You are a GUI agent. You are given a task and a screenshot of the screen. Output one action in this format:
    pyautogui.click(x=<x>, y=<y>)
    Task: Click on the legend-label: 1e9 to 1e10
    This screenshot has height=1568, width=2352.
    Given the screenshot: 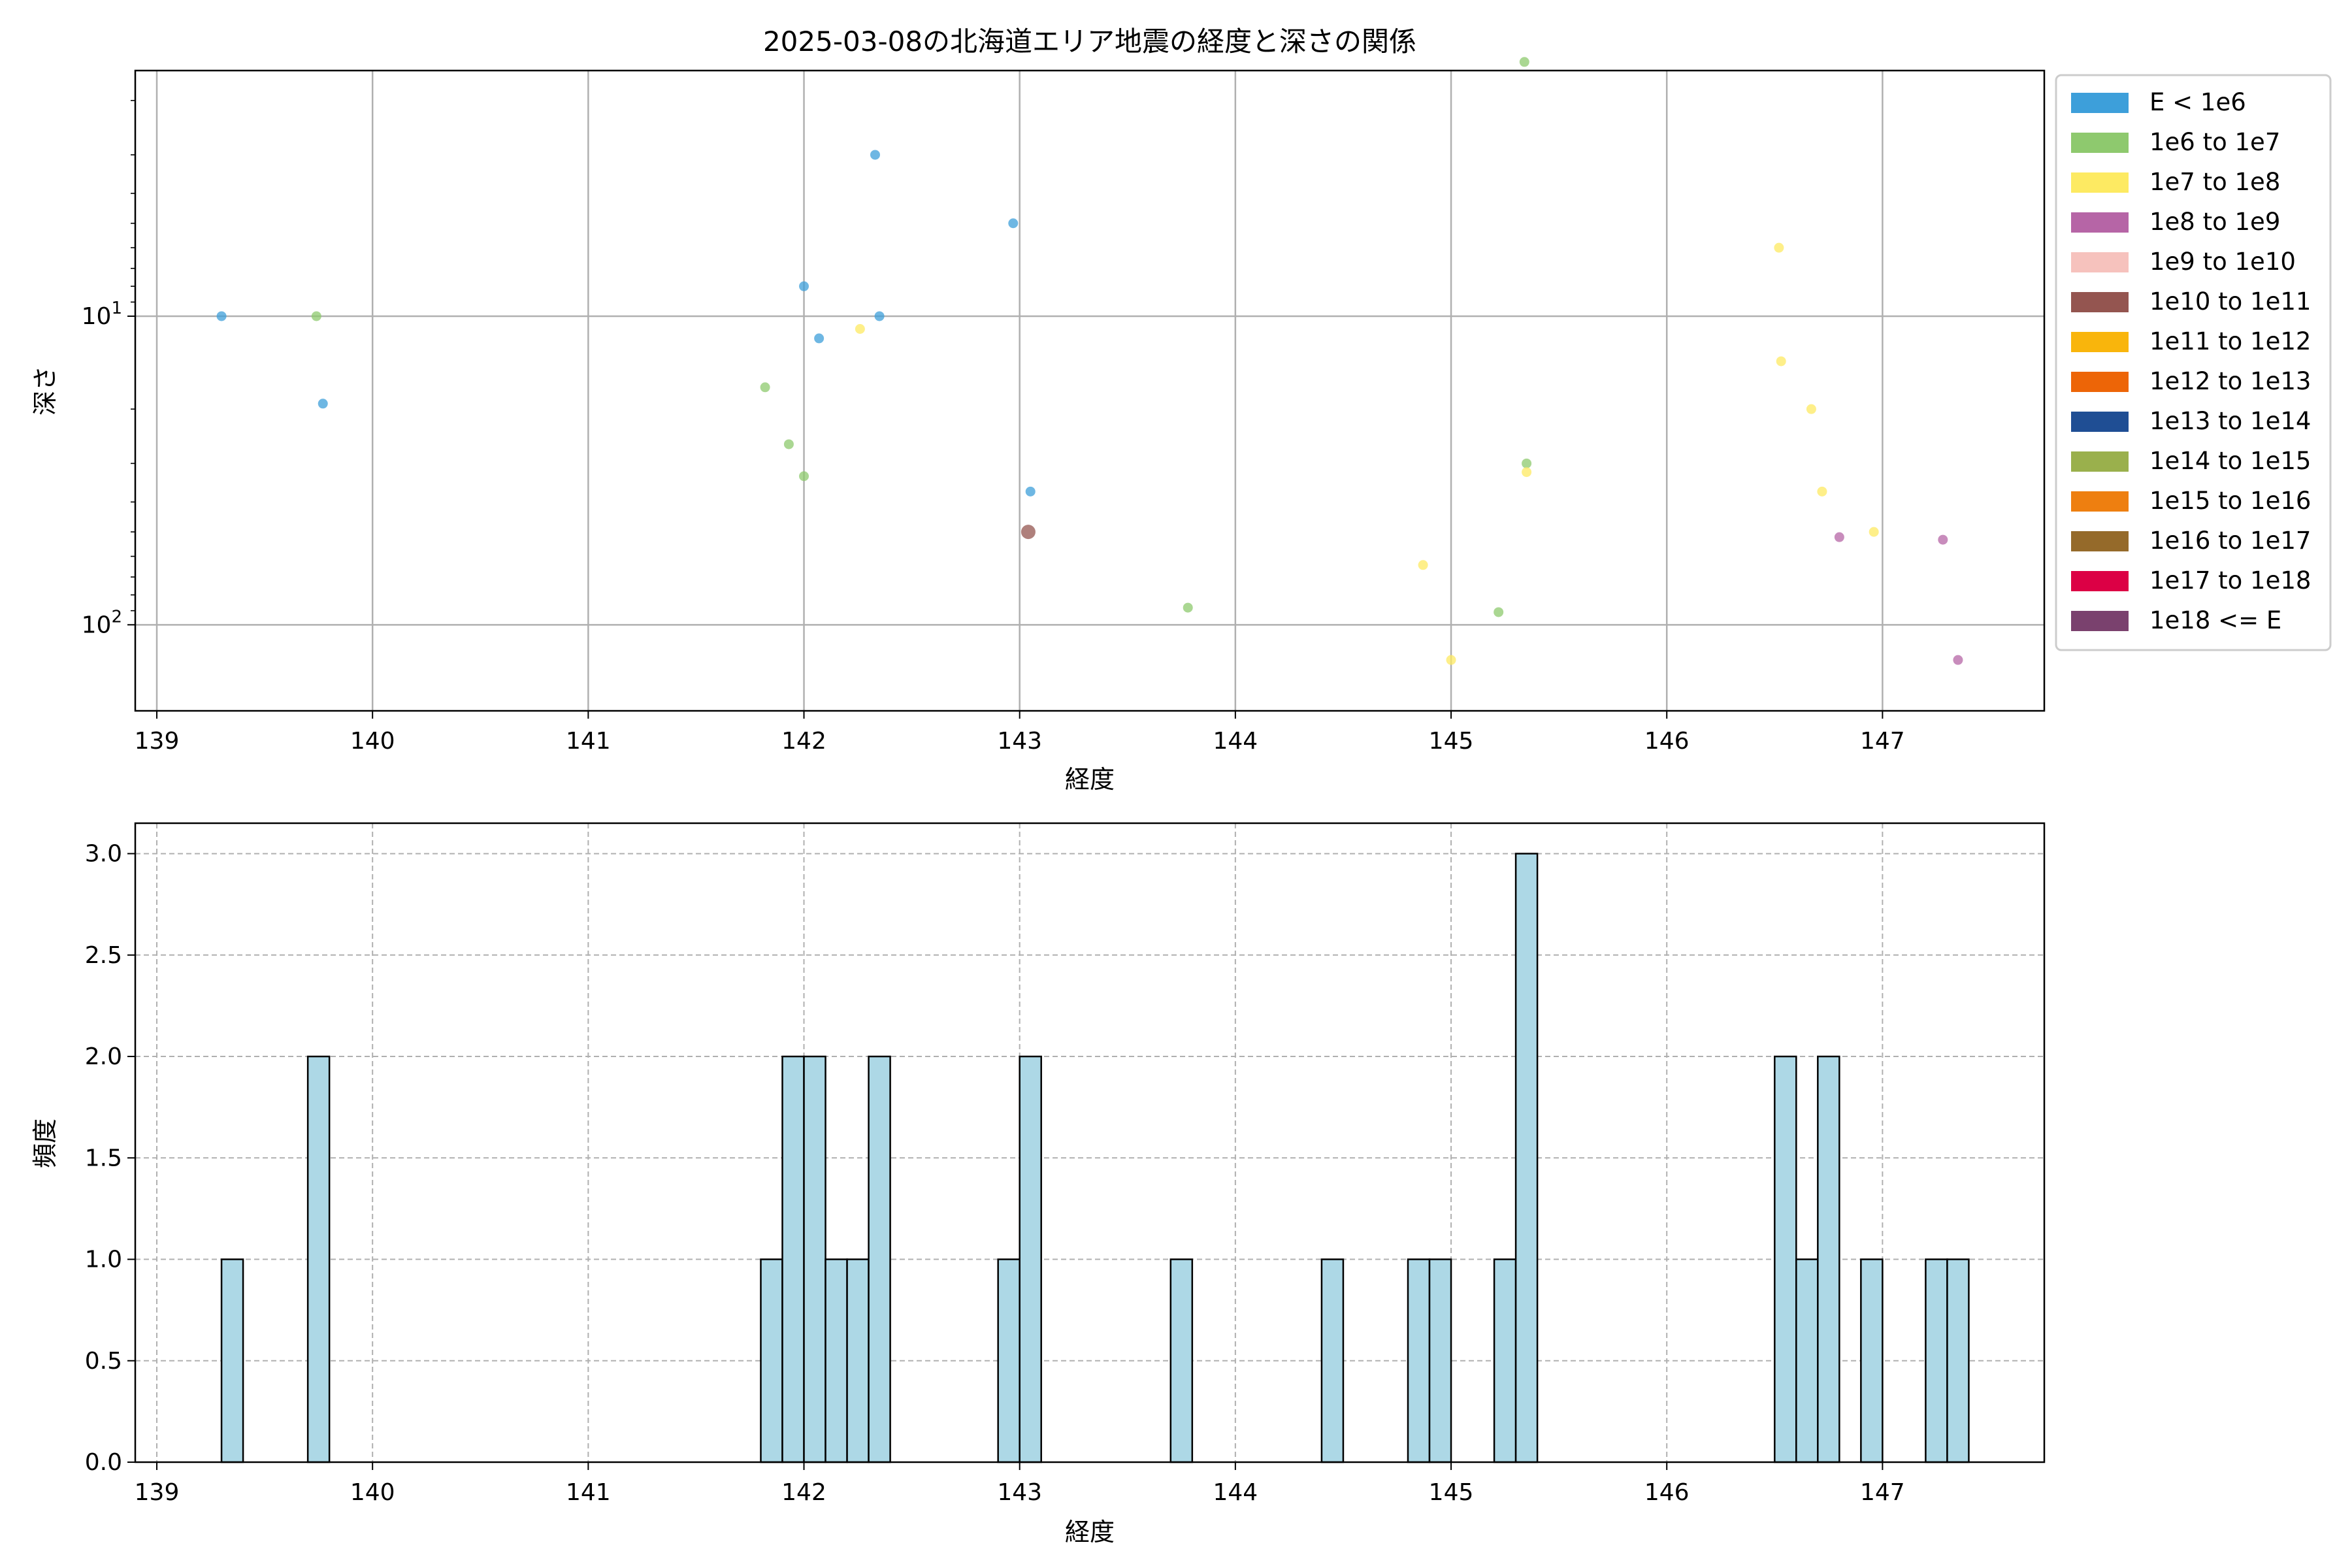 What is the action you would take?
    pyautogui.click(x=2222, y=262)
    